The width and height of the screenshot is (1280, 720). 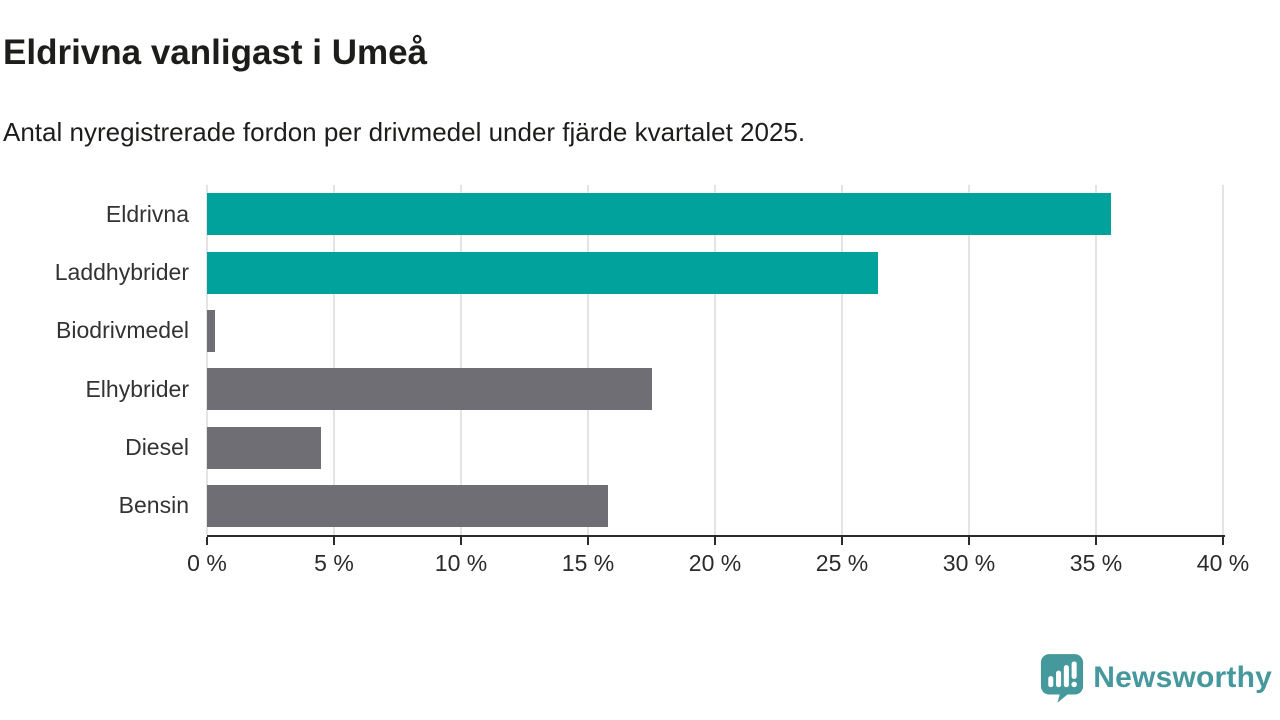 I want to click on bar-diesel, so click(x=264, y=447).